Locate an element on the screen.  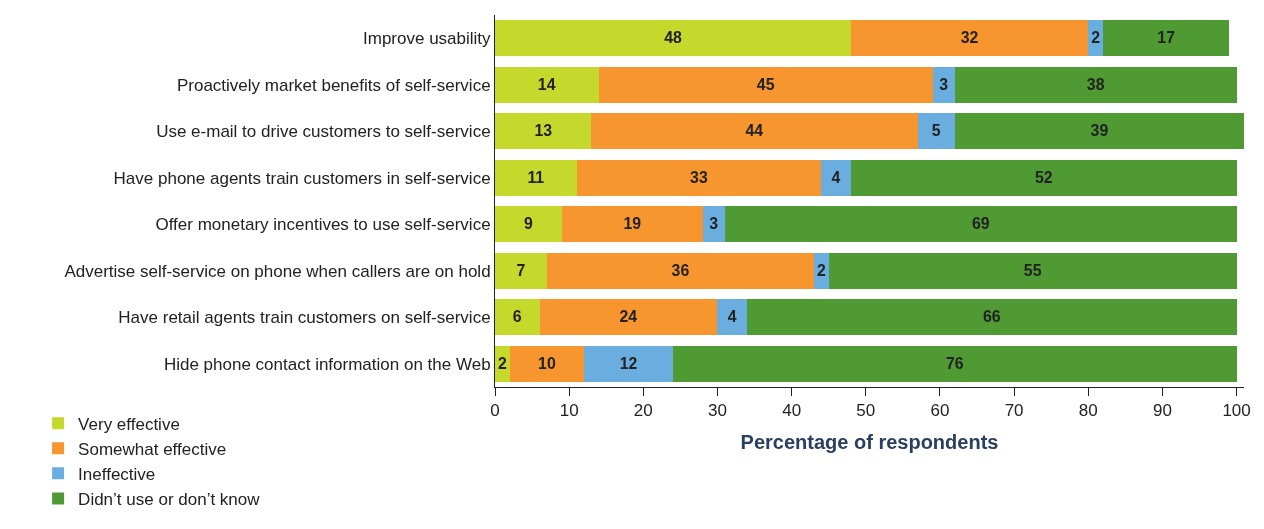
data-label: 45 is located at coordinates (765, 84).